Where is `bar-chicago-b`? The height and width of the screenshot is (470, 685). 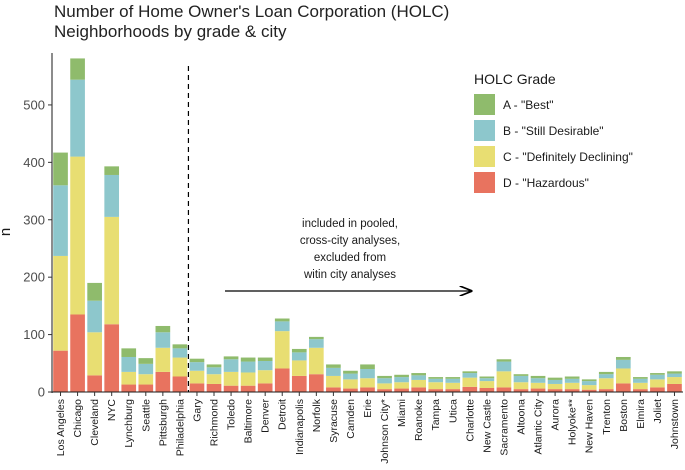
bar-chicago-b is located at coordinates (77, 118).